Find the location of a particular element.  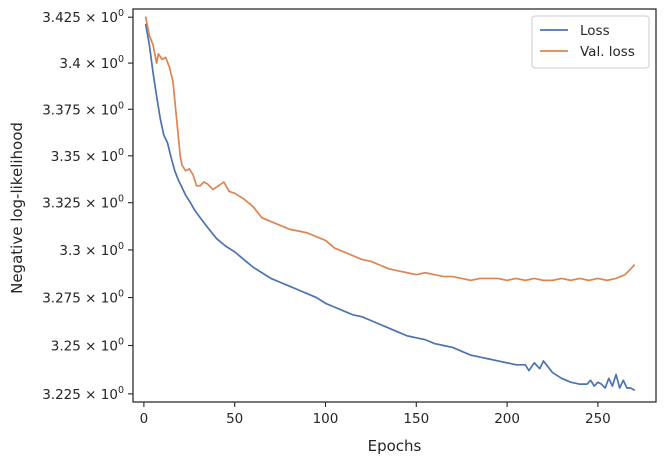

y-tick-mantissa: 3.425 is located at coordinates (61, 18).